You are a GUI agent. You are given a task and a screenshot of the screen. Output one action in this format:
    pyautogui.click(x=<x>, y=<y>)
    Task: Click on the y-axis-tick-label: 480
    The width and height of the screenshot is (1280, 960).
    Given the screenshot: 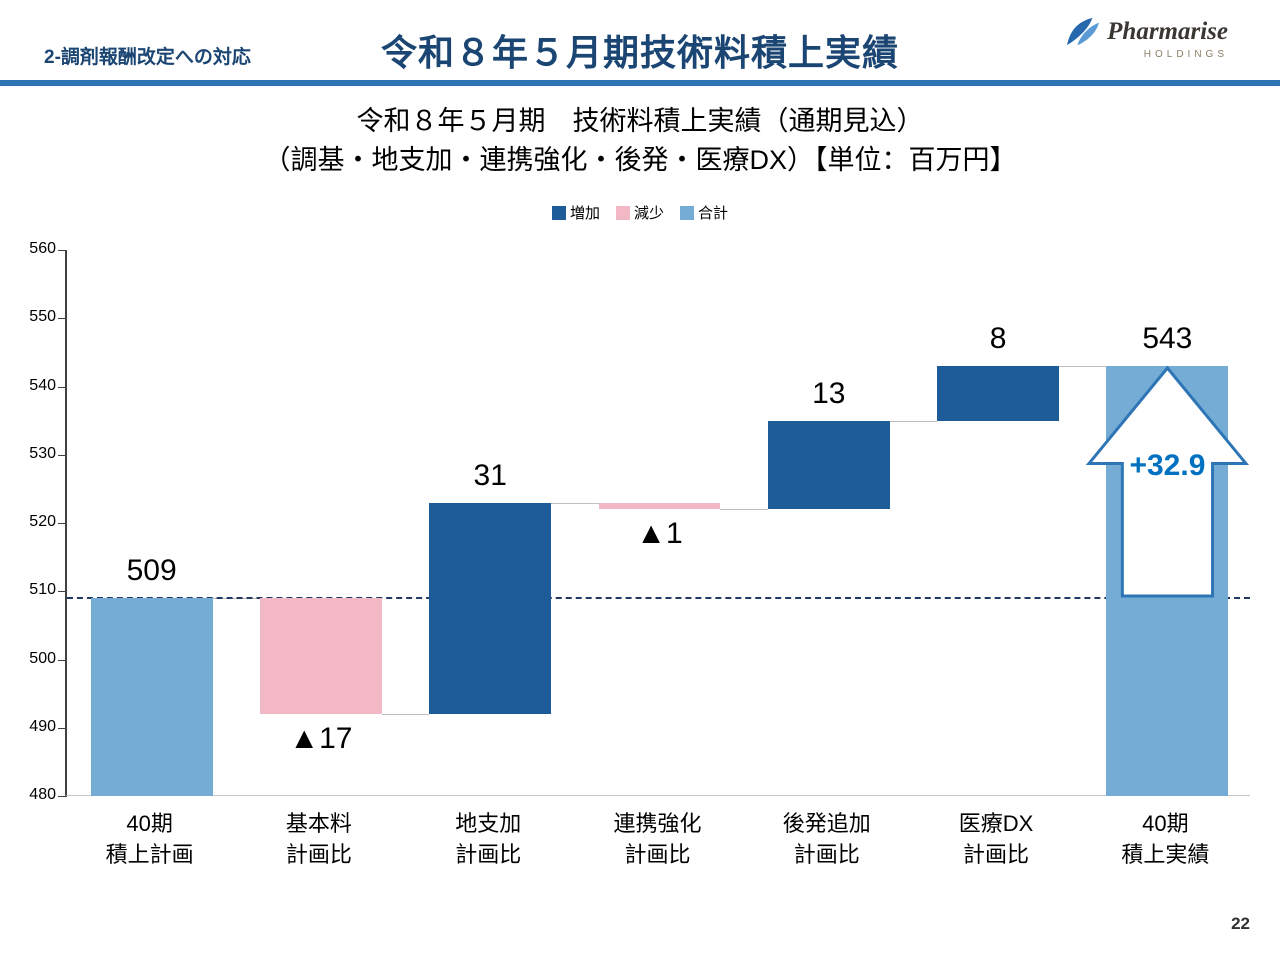 What is the action you would take?
    pyautogui.click(x=42, y=794)
    